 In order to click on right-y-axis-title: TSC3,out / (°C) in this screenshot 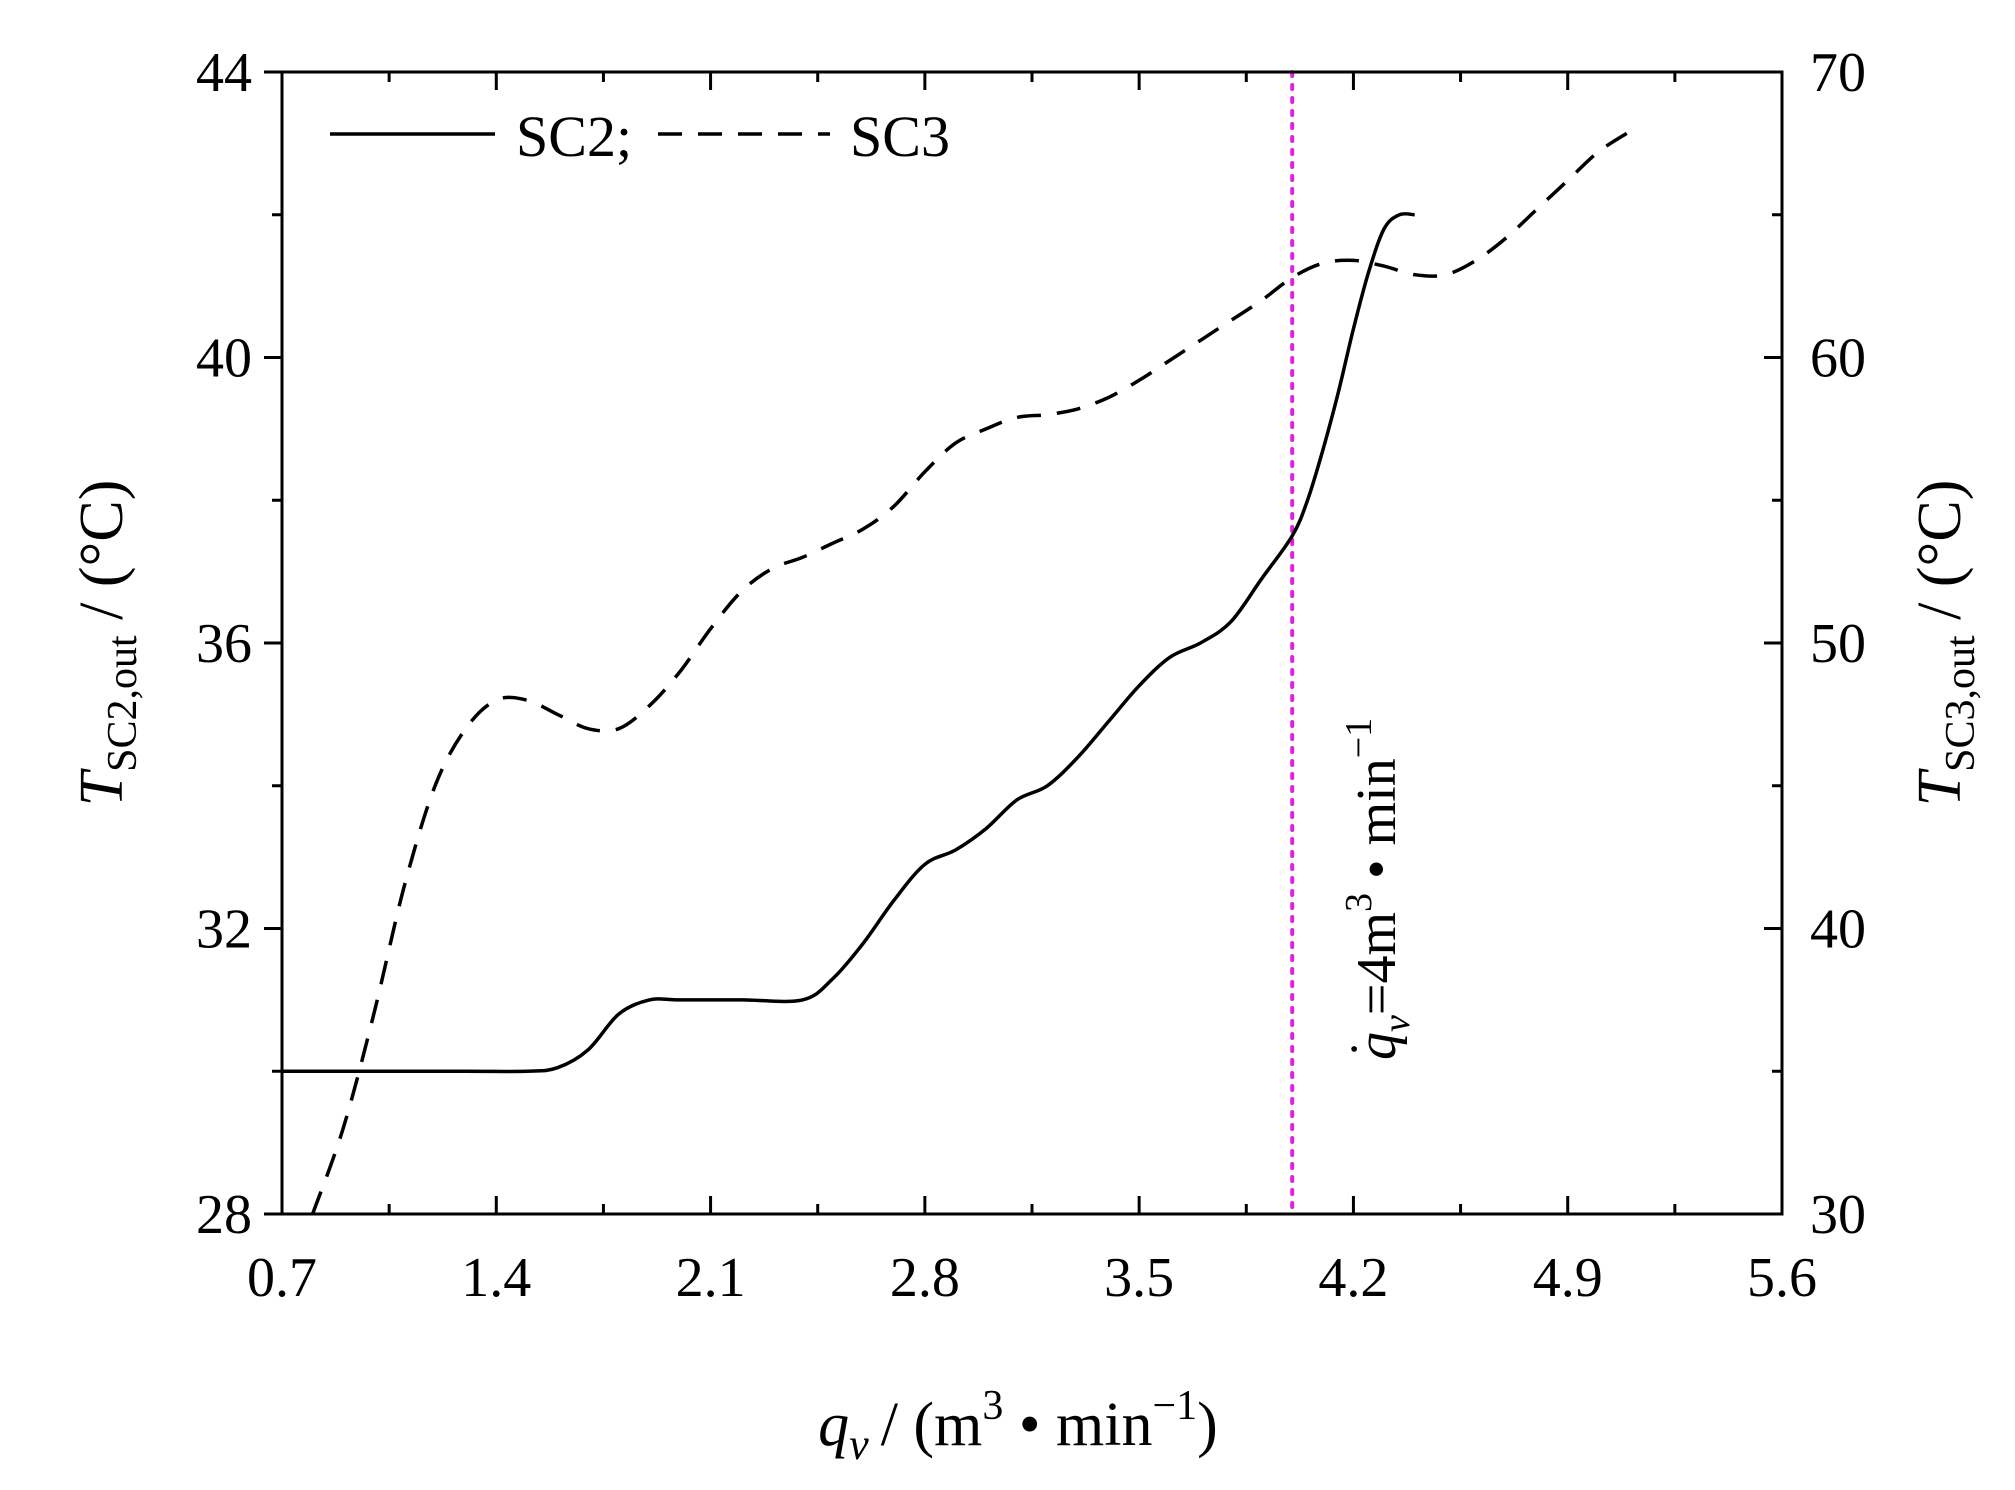, I will do `click(1945, 643)`.